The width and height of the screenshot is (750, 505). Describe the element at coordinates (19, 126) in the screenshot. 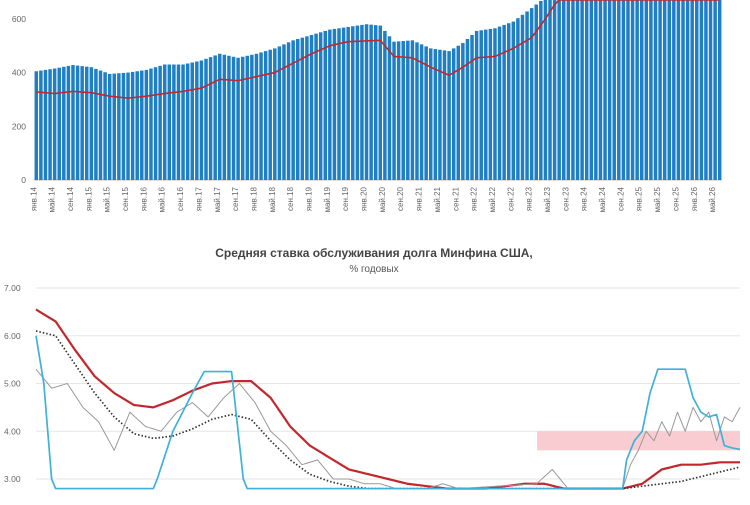

I see `y-tick-label: 200` at that location.